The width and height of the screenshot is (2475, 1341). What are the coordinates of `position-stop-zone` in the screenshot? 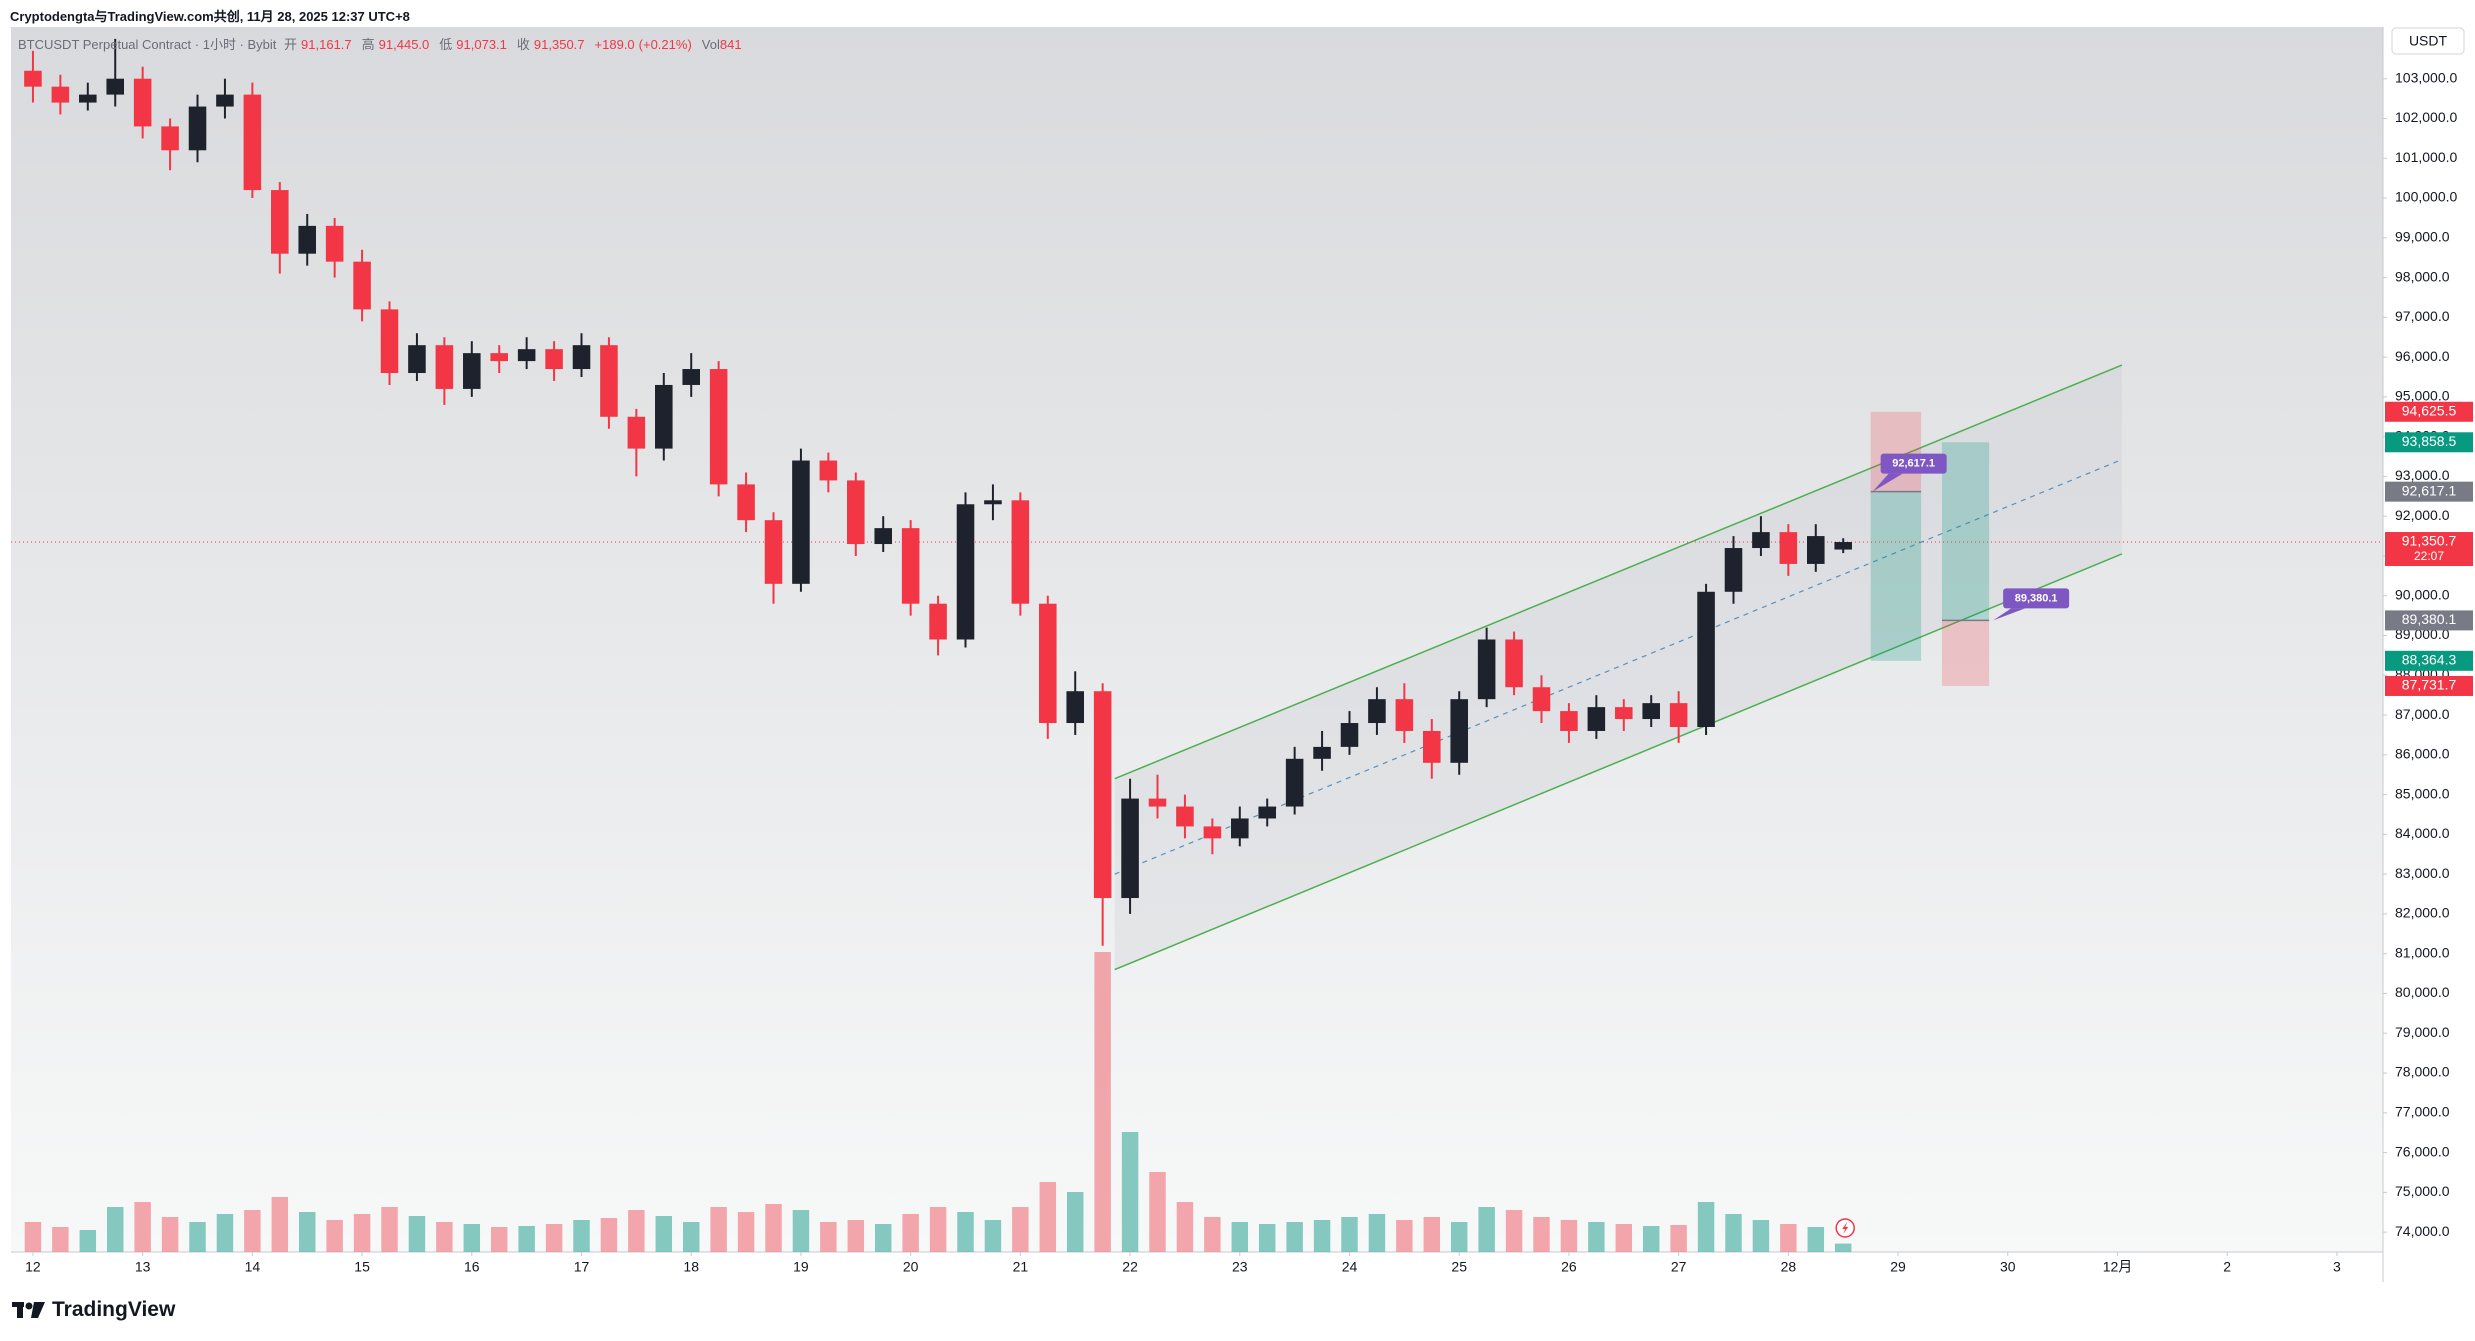 It's located at (1965, 653).